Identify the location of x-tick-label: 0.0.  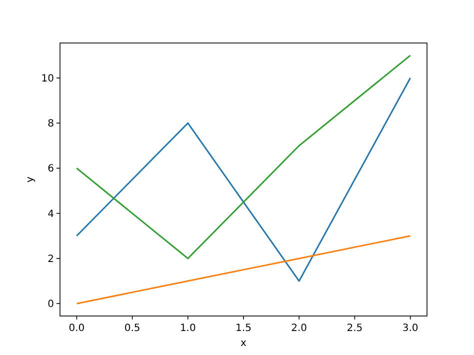
(76, 328).